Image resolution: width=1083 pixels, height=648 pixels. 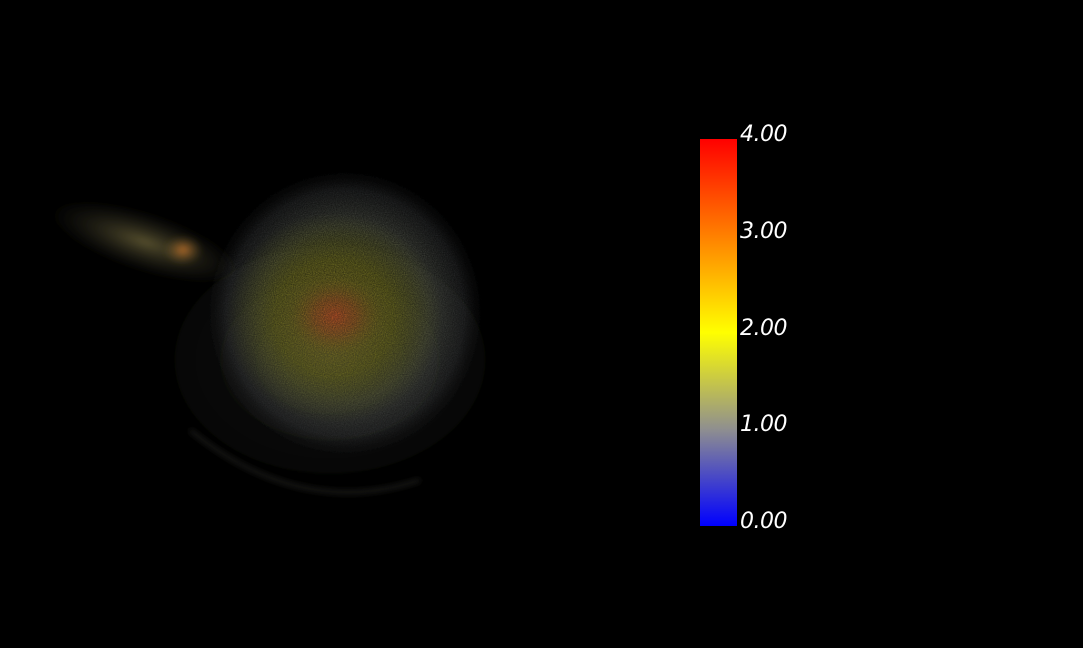 What do you see at coordinates (763, 134) in the screenshot?
I see `colorbar-tick-label: 4.00` at bounding box center [763, 134].